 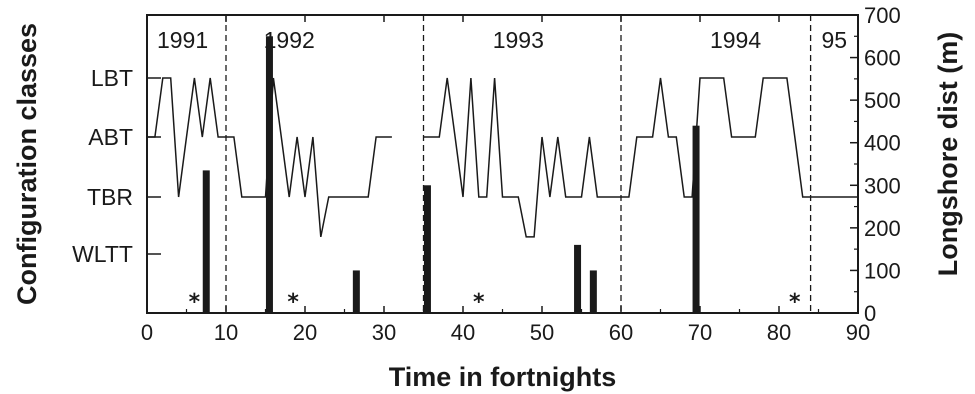 What do you see at coordinates (384, 332) in the screenshot?
I see `x-tick-label: 30` at bounding box center [384, 332].